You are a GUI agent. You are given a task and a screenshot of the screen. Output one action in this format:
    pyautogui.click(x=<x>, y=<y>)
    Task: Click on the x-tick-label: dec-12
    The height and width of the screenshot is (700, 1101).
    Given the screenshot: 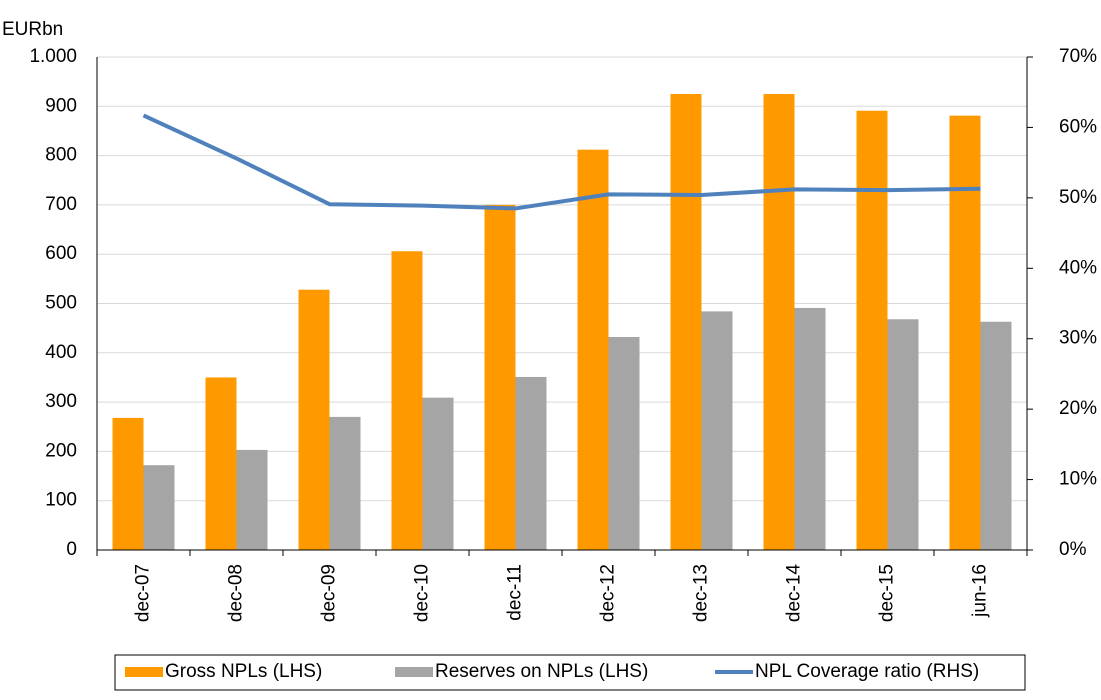 What is the action you would take?
    pyautogui.click(x=608, y=593)
    